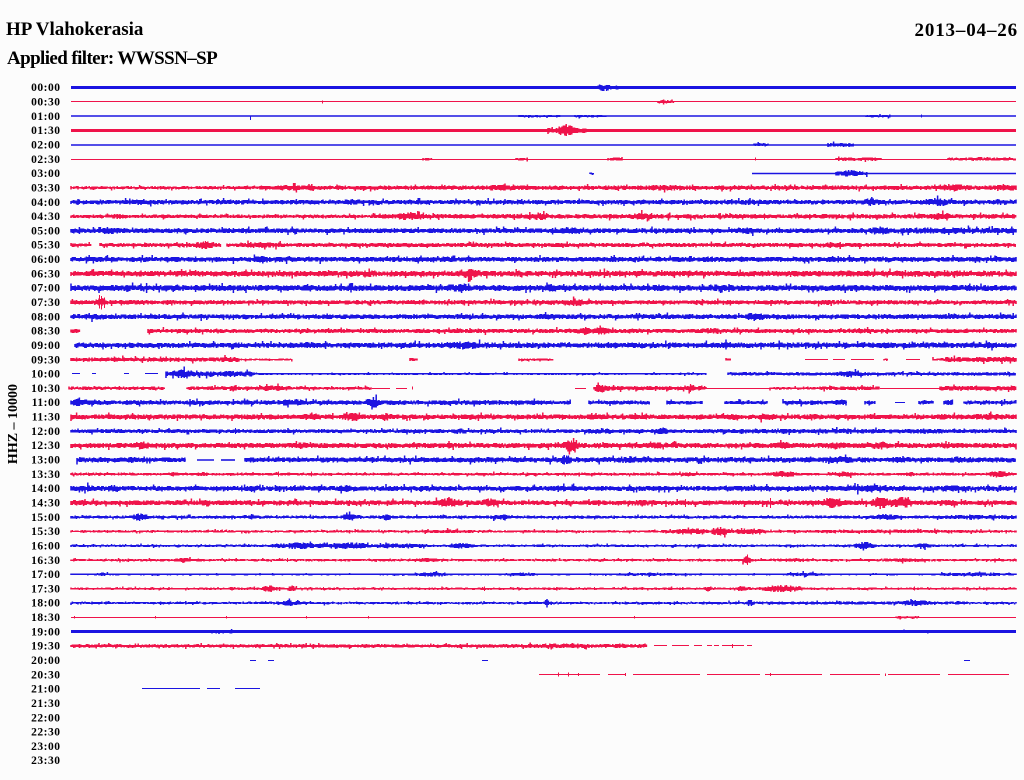  What do you see at coordinates (45, 704) in the screenshot?
I see `svg-text: 21:30` at bounding box center [45, 704].